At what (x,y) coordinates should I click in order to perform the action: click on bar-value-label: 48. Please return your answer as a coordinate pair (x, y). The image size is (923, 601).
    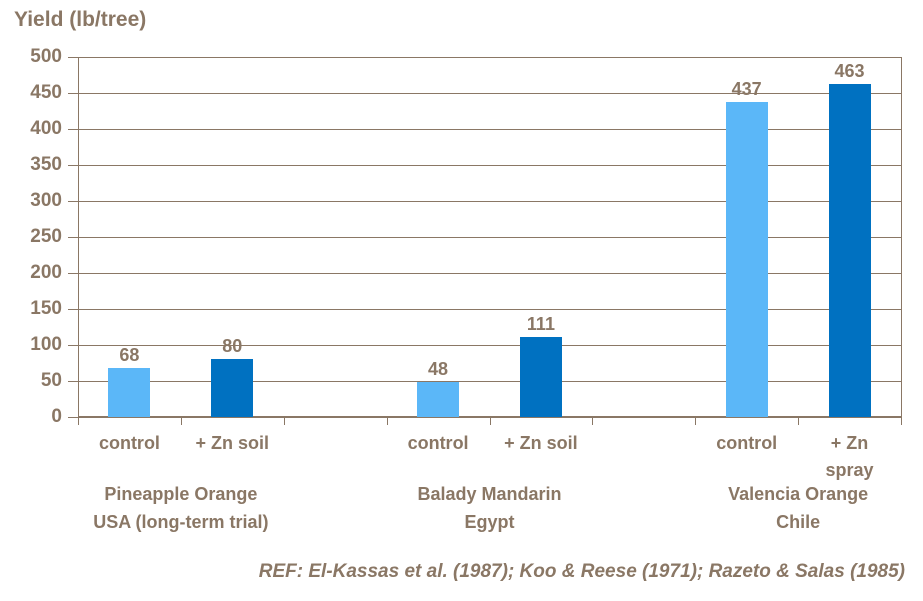
    Looking at the image, I should click on (438, 369).